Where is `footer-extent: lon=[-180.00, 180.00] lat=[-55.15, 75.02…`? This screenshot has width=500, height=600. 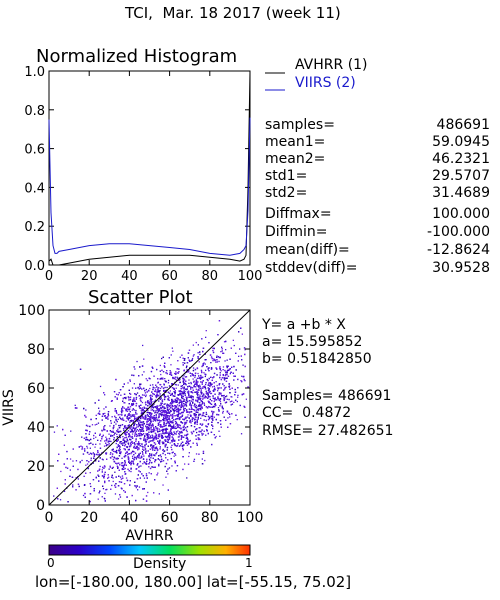 footer-extent: lon=[-180.00, 180.00] lat=[-55.15, 75.02… is located at coordinates (193, 582).